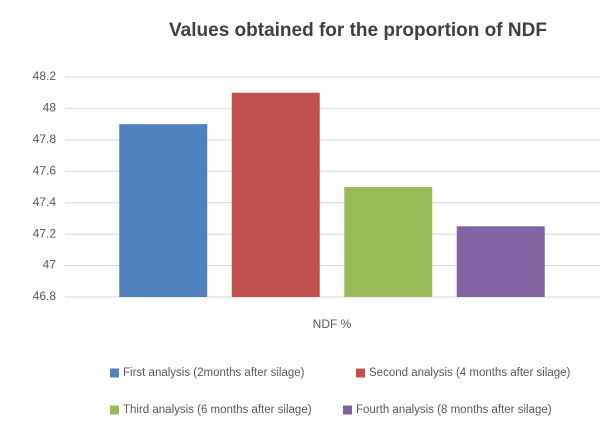 Image resolution: width=609 pixels, height=421 pixels. What do you see at coordinates (45, 170) in the screenshot?
I see `y-tick-label: 47.6` at bounding box center [45, 170].